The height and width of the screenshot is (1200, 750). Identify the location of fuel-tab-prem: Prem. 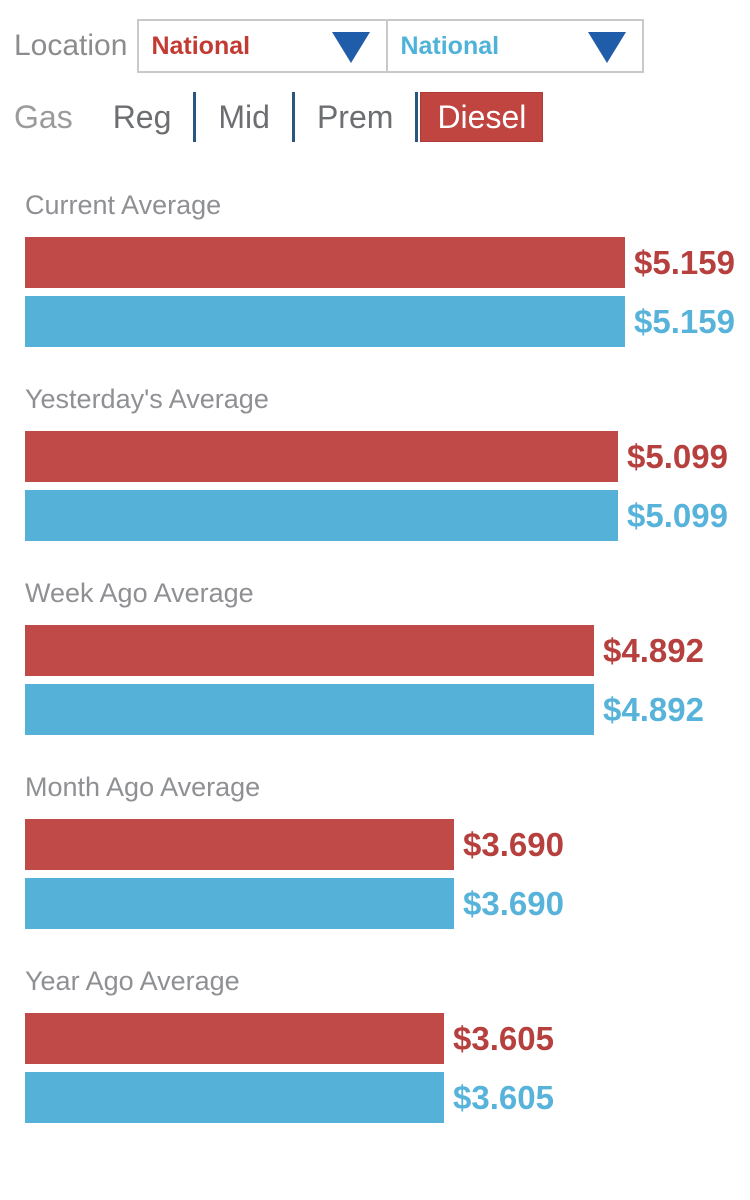
(355, 117).